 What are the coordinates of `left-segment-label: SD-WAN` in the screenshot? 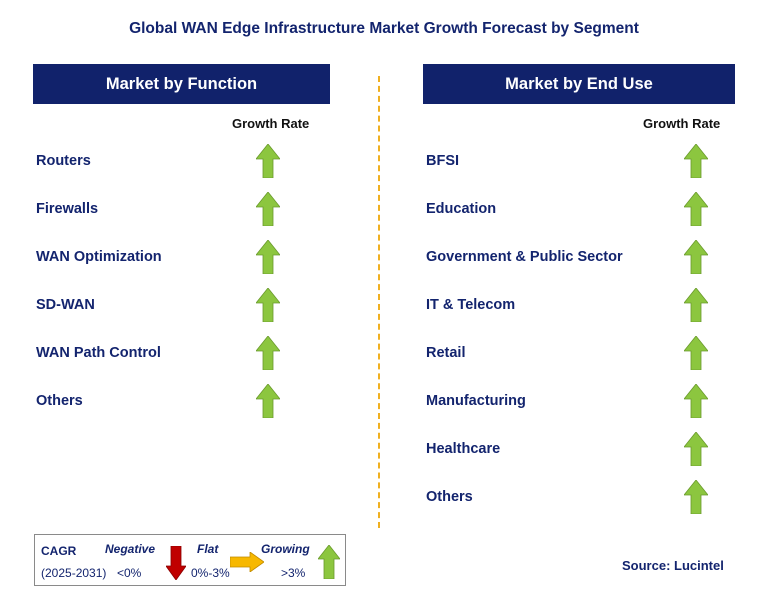 It's located at (65, 305).